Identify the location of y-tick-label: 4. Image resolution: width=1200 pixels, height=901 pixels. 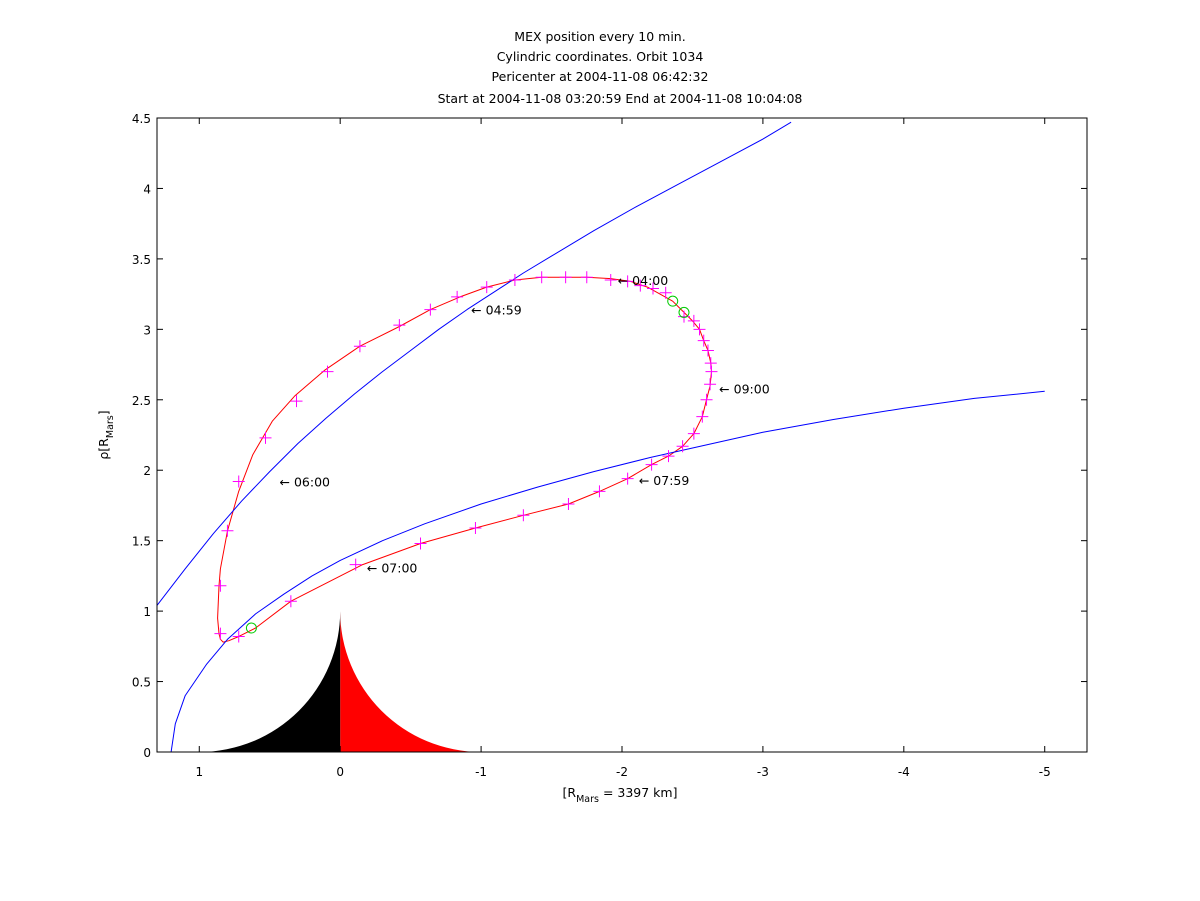
(147, 189).